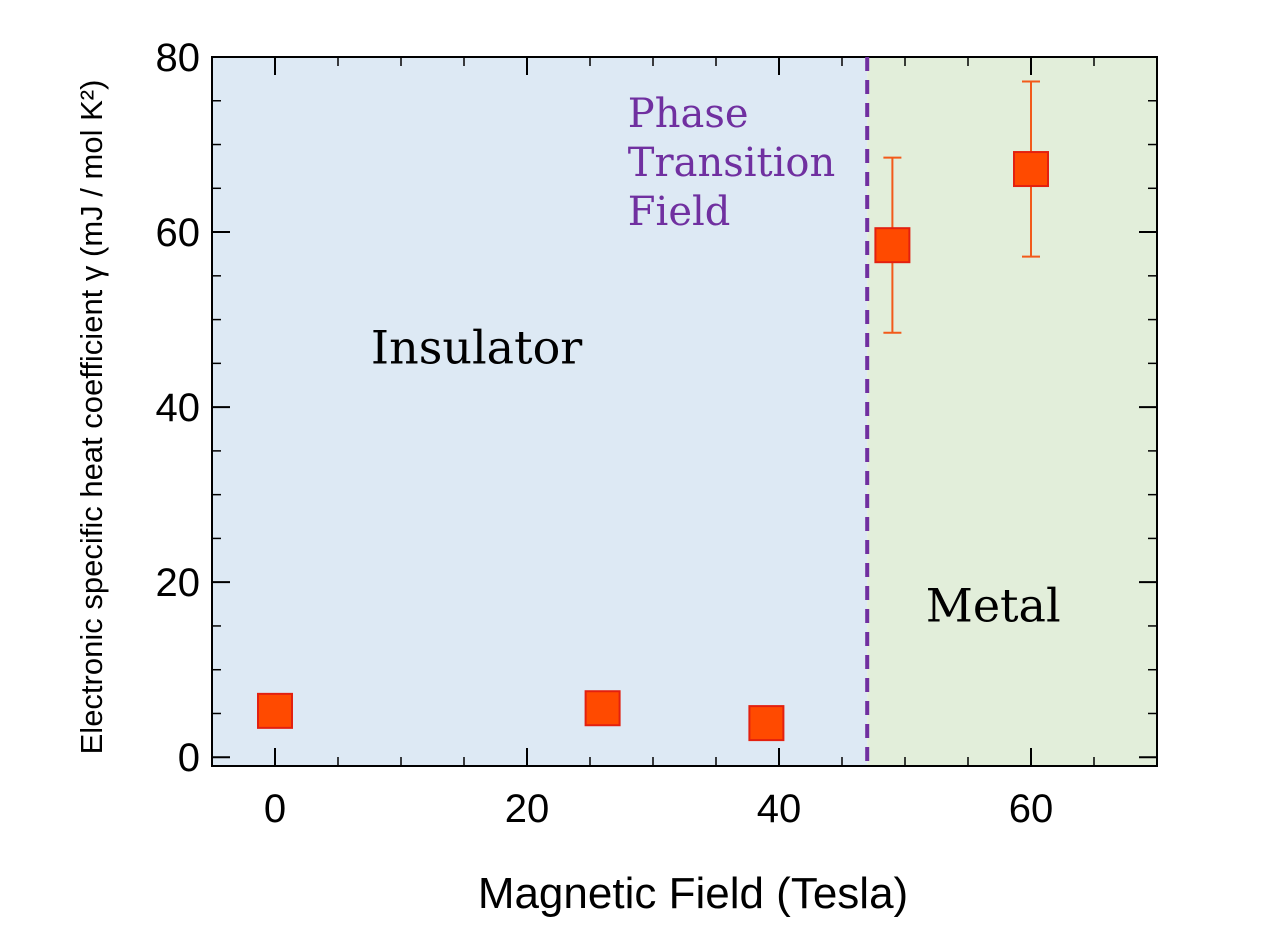  I want to click on x-tick-label: 60, so click(1031, 809).